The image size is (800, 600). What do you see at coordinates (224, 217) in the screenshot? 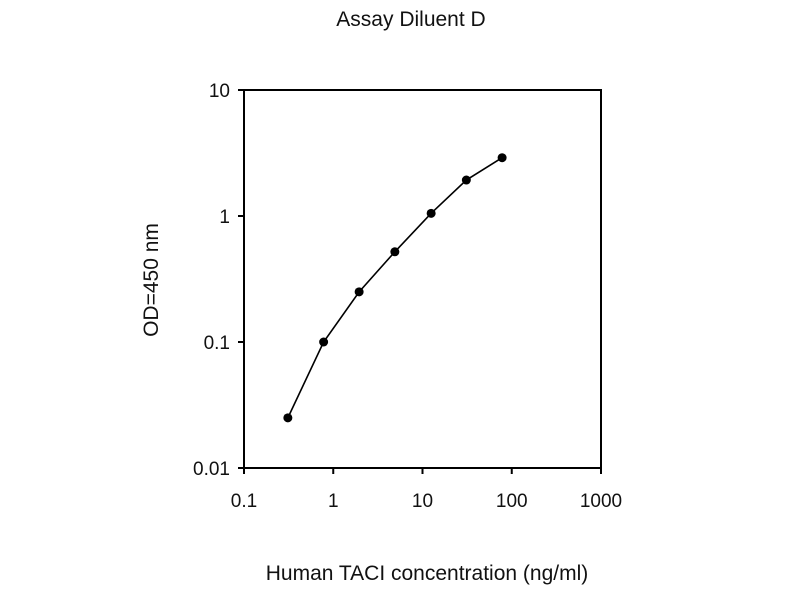
I see `y-tick-label: 1` at bounding box center [224, 217].